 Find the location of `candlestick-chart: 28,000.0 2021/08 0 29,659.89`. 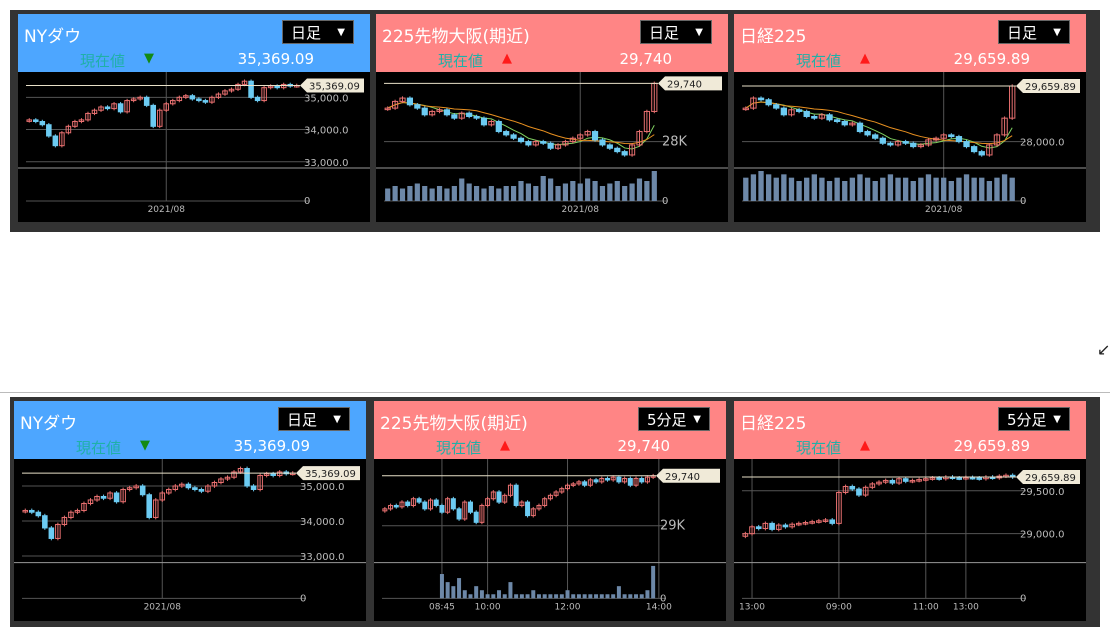

candlestick-chart: 28,000.0 2021/08 0 29,659.89 is located at coordinates (910, 147).